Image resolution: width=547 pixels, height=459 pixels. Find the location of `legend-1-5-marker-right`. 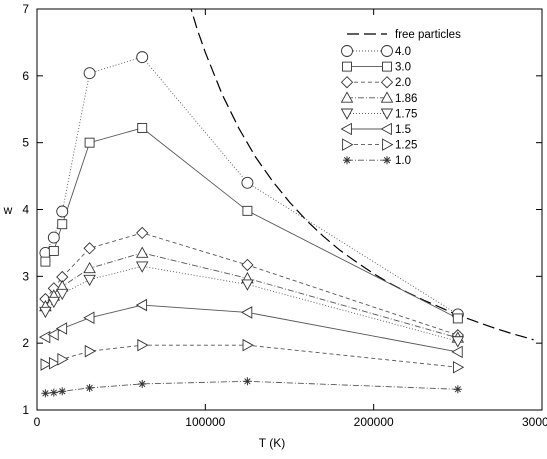

legend-1-5-marker-right is located at coordinates (386, 129).